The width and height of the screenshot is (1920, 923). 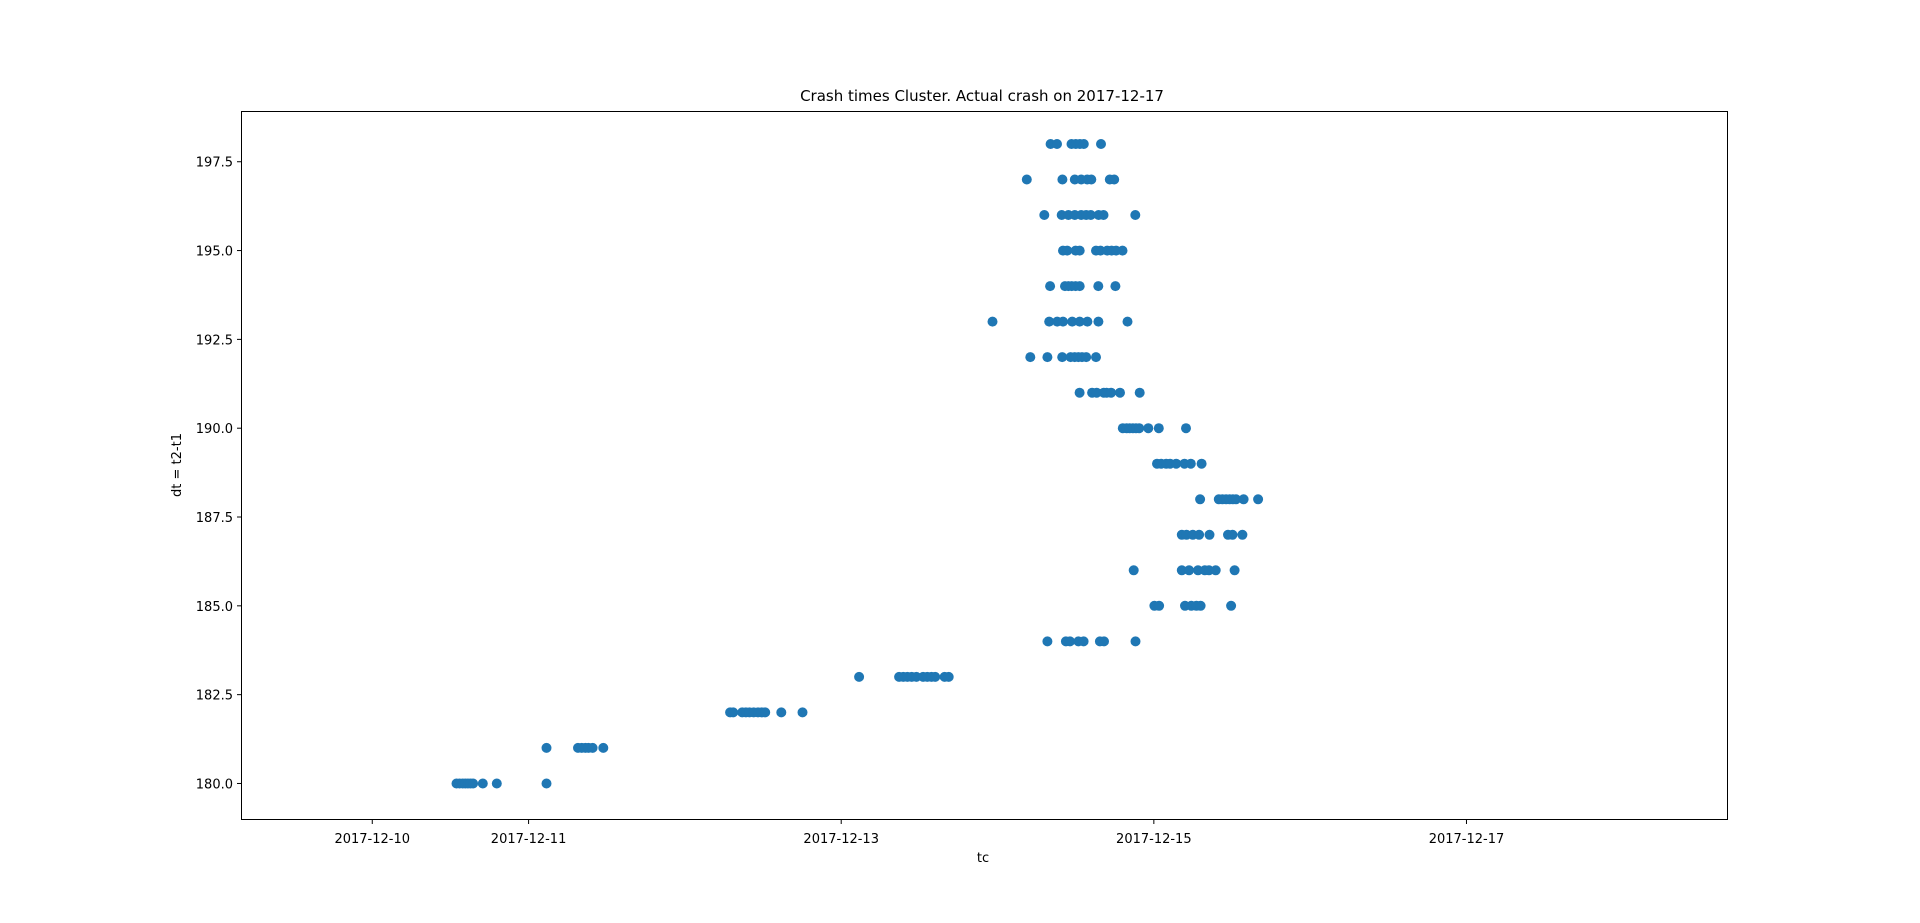 I want to click on x-tick-label: 2017-12-17, so click(x=1467, y=839).